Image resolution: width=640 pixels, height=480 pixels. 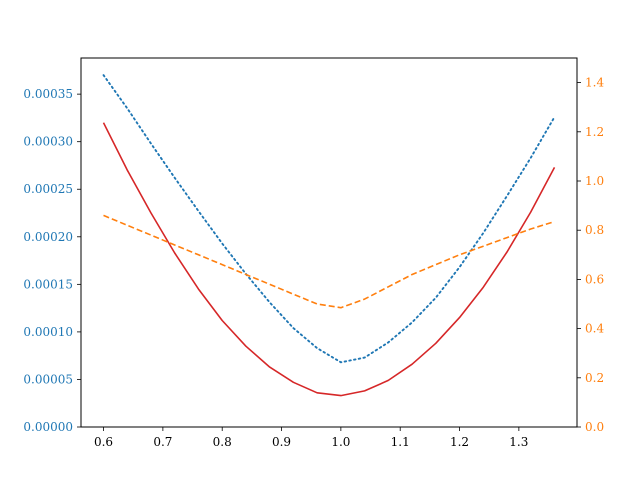 What do you see at coordinates (222, 442) in the screenshot?
I see `x-tick-label: 0.8` at bounding box center [222, 442].